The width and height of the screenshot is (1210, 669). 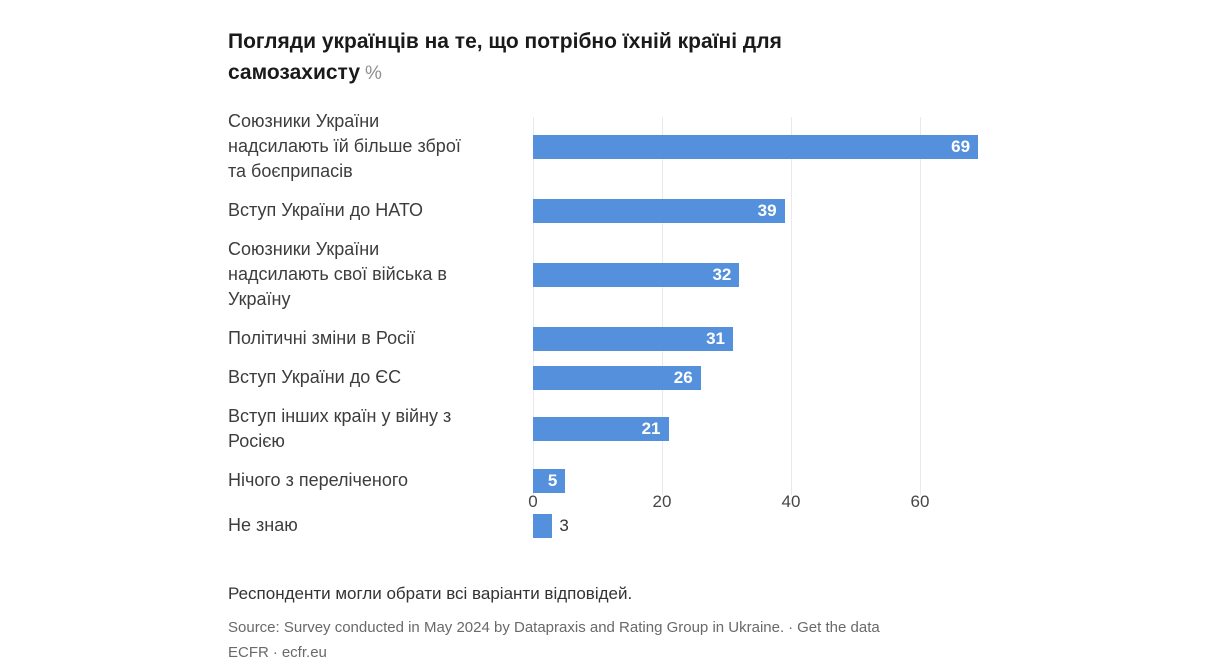 I want to click on chart-byline: ECFR · ecfr.eu, so click(x=623, y=653).